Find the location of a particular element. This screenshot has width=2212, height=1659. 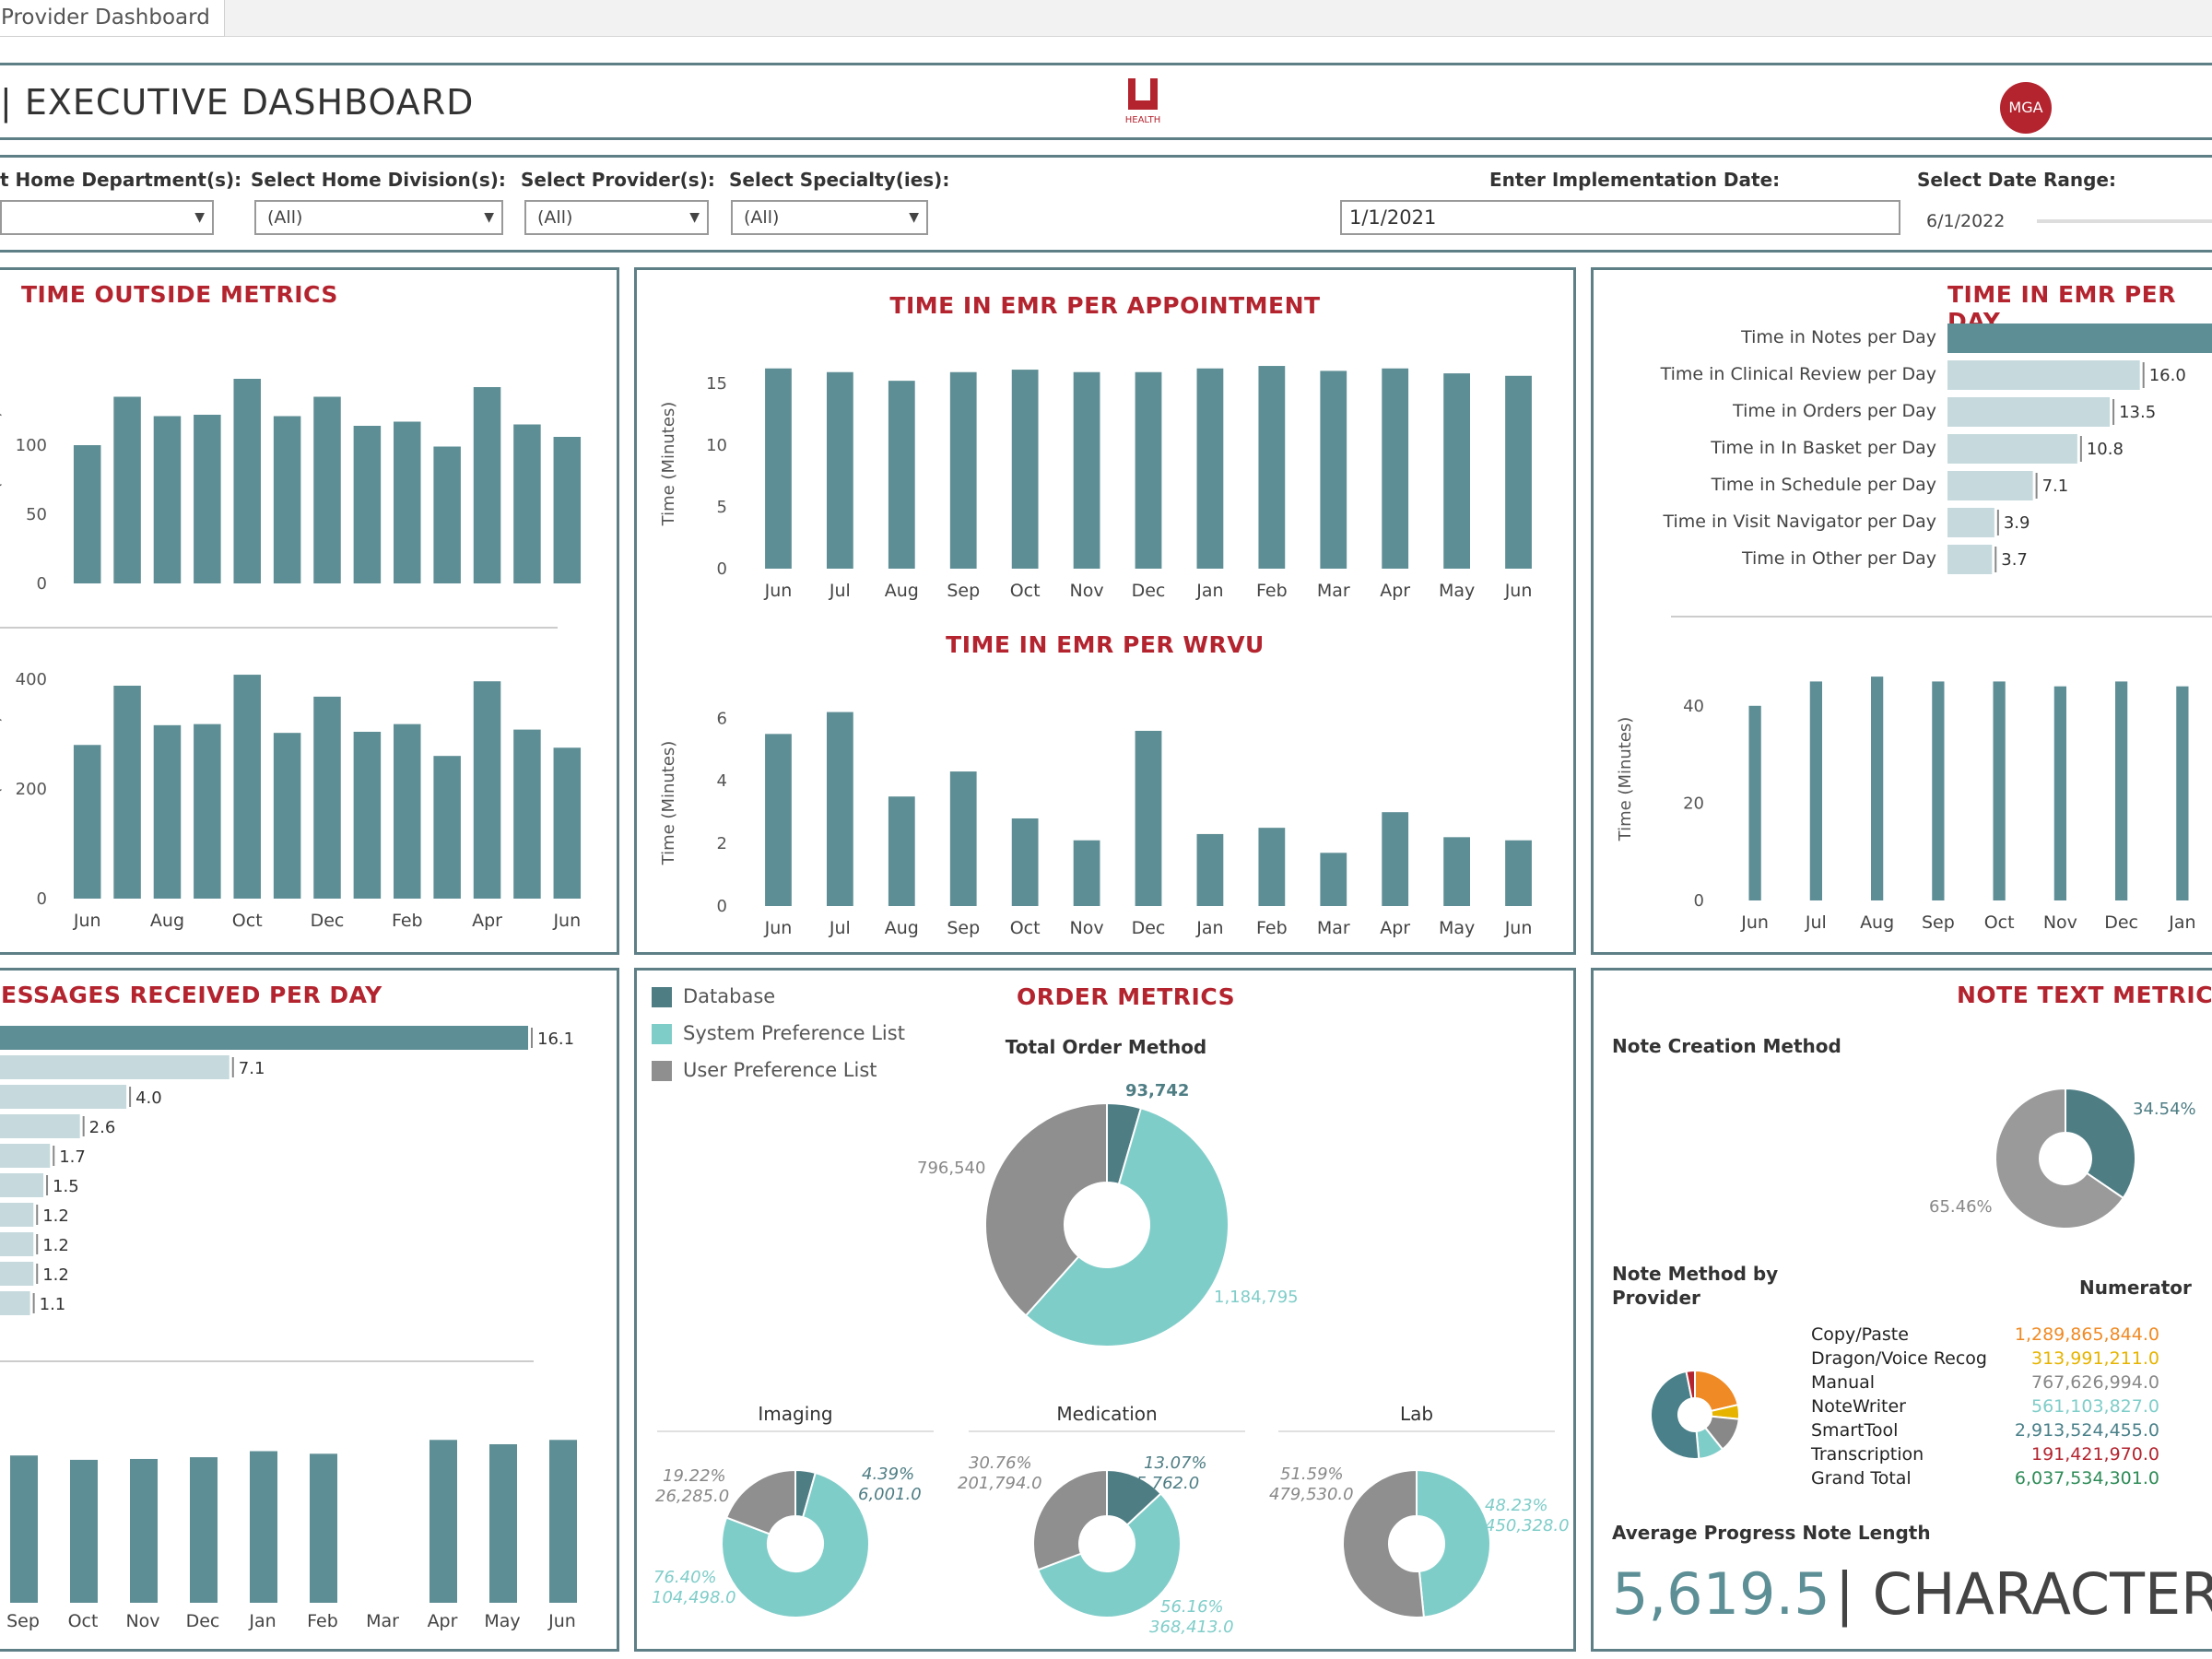

y-tick-label: 6 is located at coordinates (722, 718).